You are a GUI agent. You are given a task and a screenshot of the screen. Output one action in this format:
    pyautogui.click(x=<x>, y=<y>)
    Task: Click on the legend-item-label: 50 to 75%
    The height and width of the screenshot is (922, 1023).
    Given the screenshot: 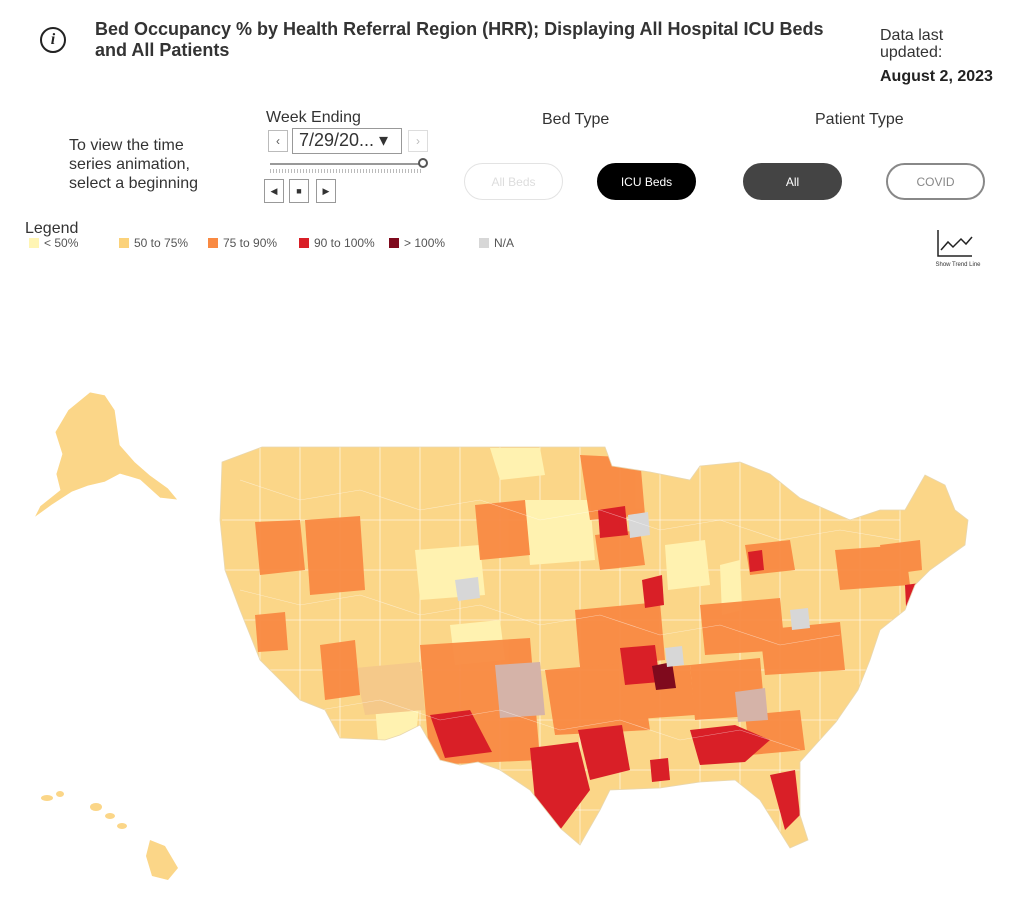 What is the action you would take?
    pyautogui.click(x=161, y=243)
    